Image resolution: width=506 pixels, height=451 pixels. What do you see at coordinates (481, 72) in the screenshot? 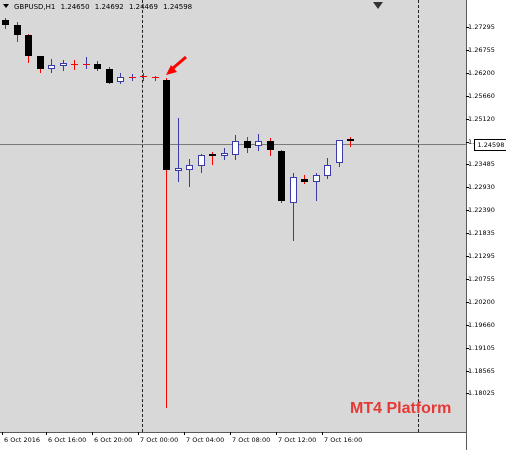
I see `price-tick-label: 1.26200` at bounding box center [481, 72].